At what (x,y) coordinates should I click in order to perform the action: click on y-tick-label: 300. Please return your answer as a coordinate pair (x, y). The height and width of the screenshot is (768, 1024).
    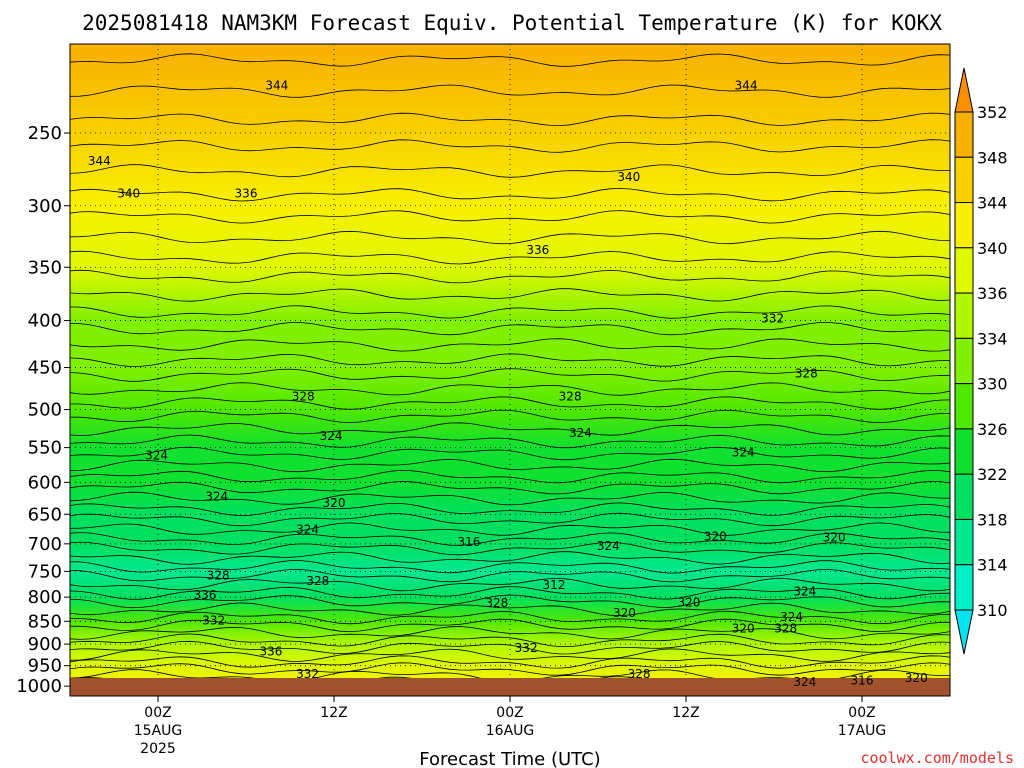
    Looking at the image, I should click on (45, 206).